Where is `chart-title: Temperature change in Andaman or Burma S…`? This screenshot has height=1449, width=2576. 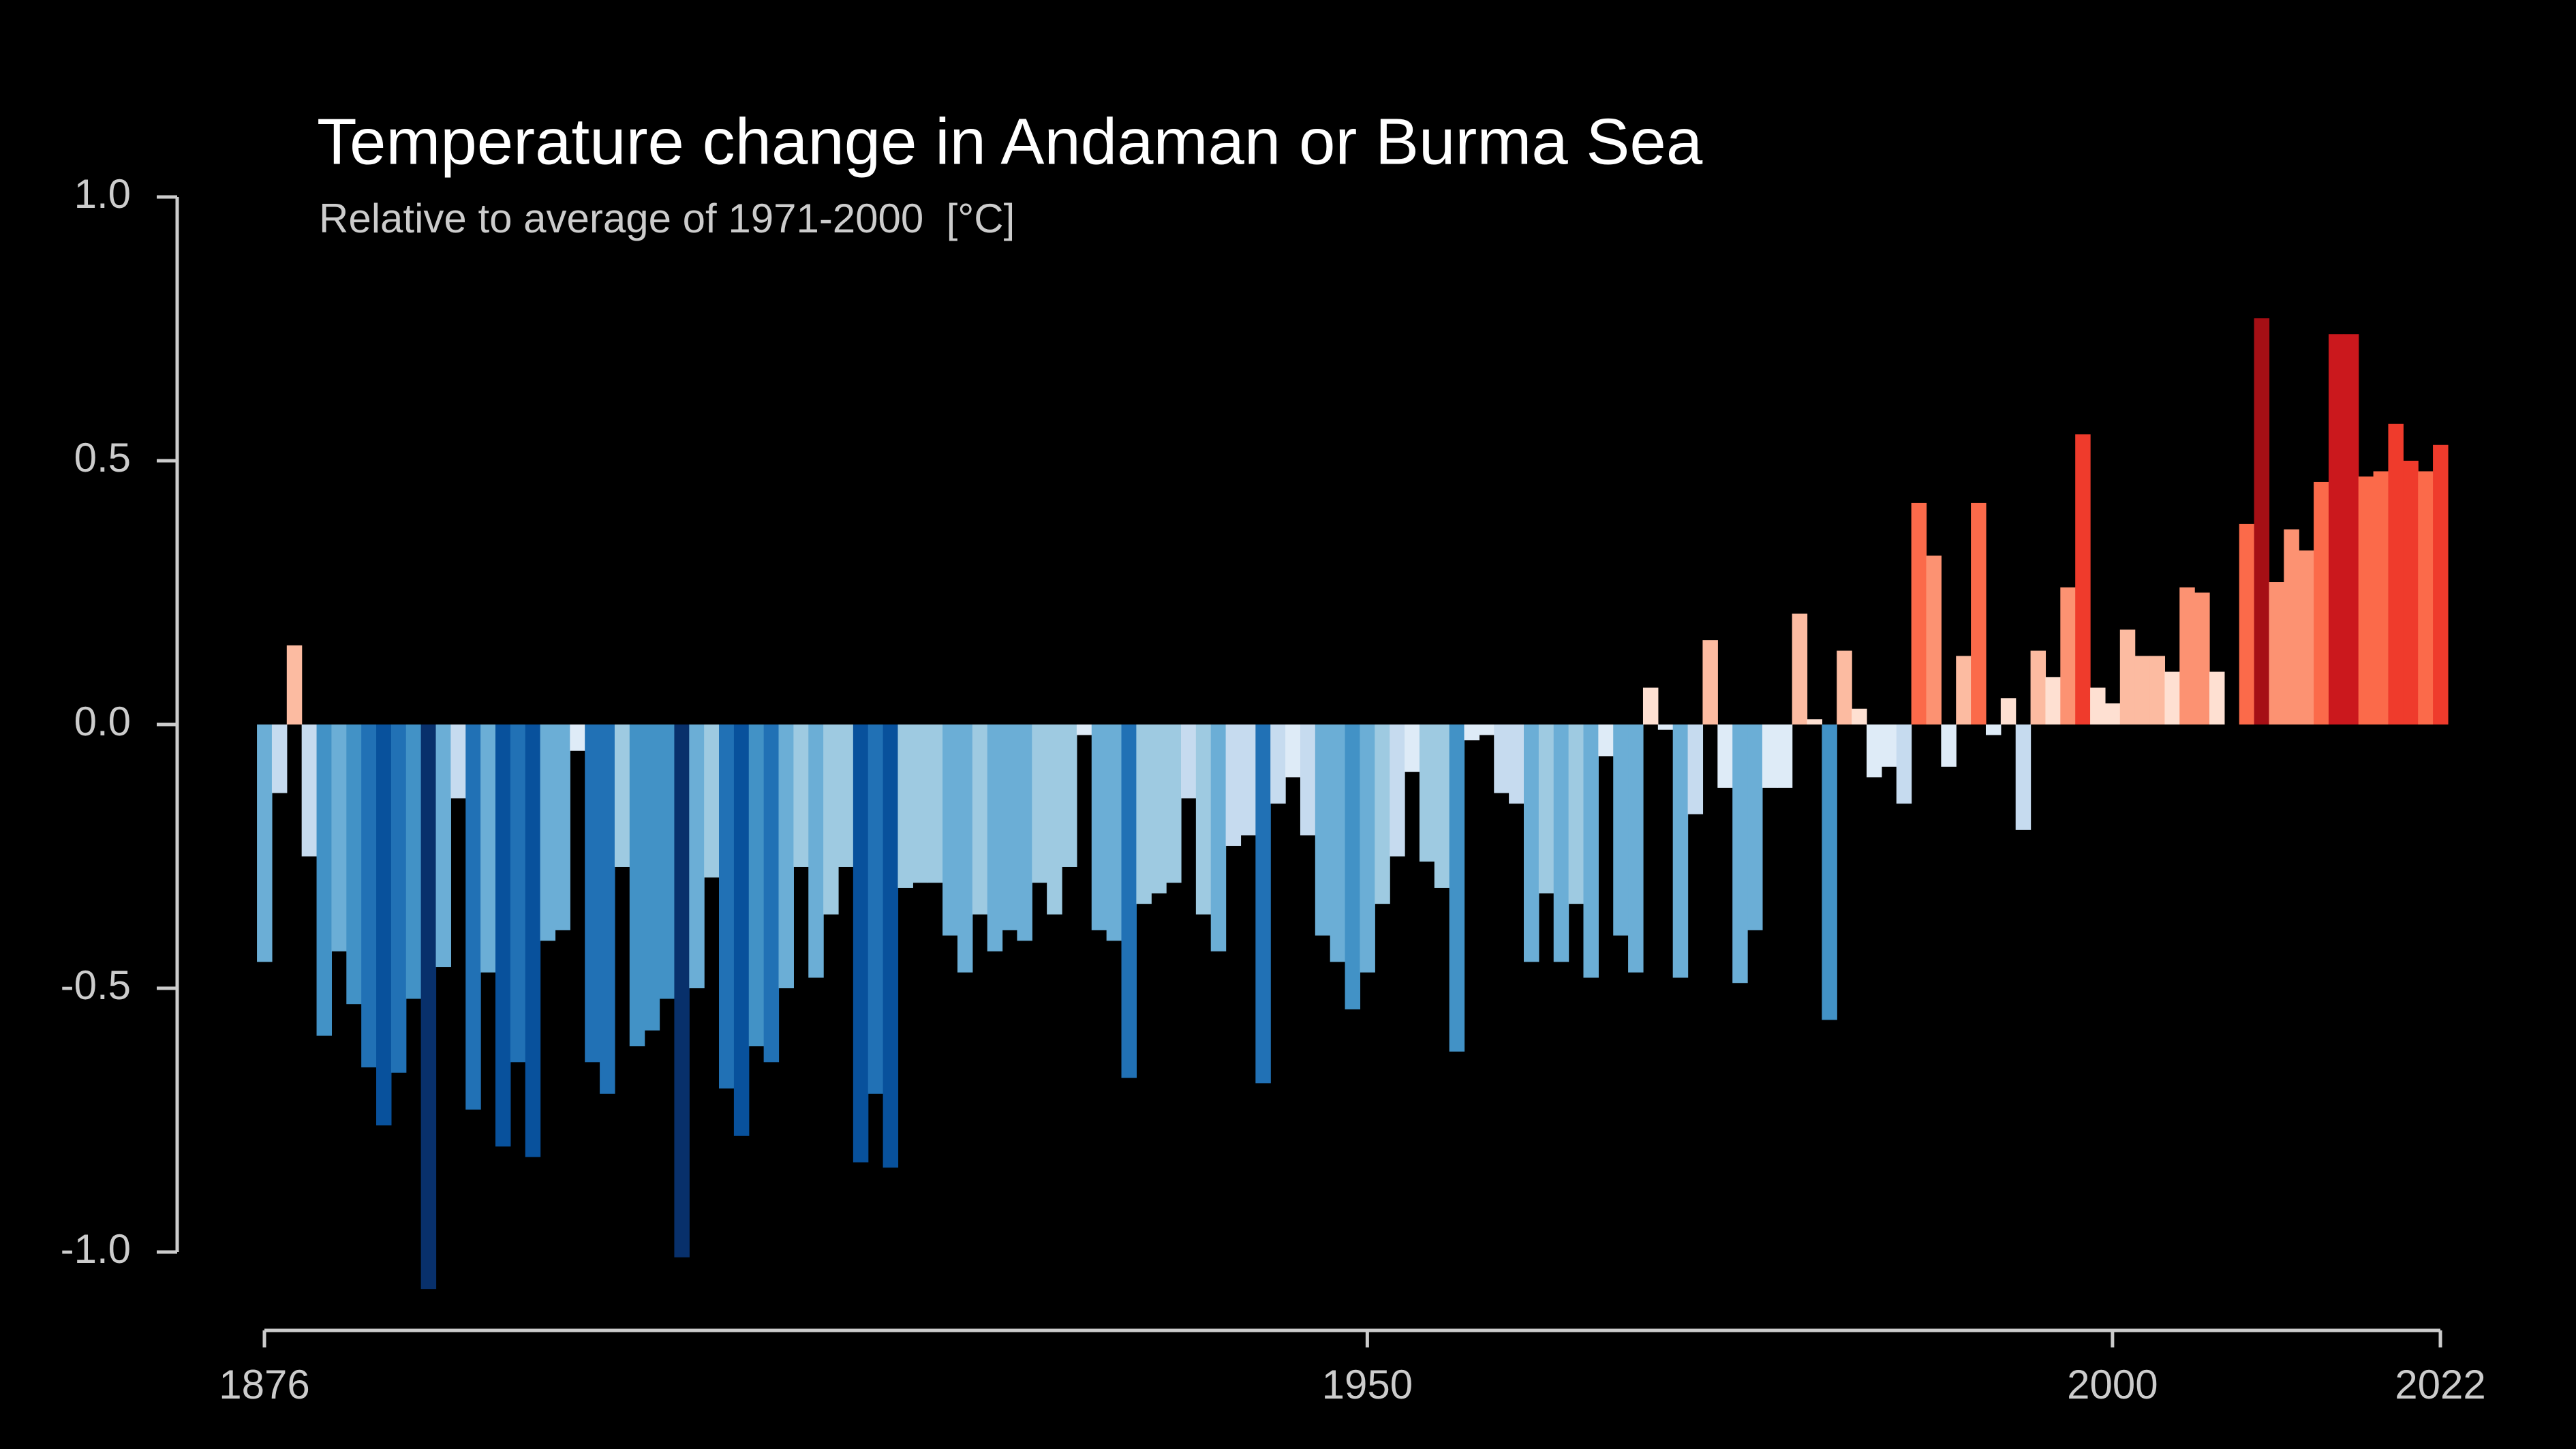 chart-title: Temperature change in Andaman or Burma S… is located at coordinates (1010, 141).